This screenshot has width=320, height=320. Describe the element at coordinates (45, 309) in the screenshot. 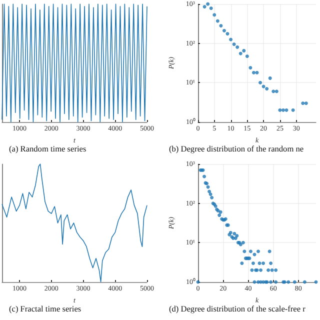

I see `text: (c) Fractal time series` at that location.